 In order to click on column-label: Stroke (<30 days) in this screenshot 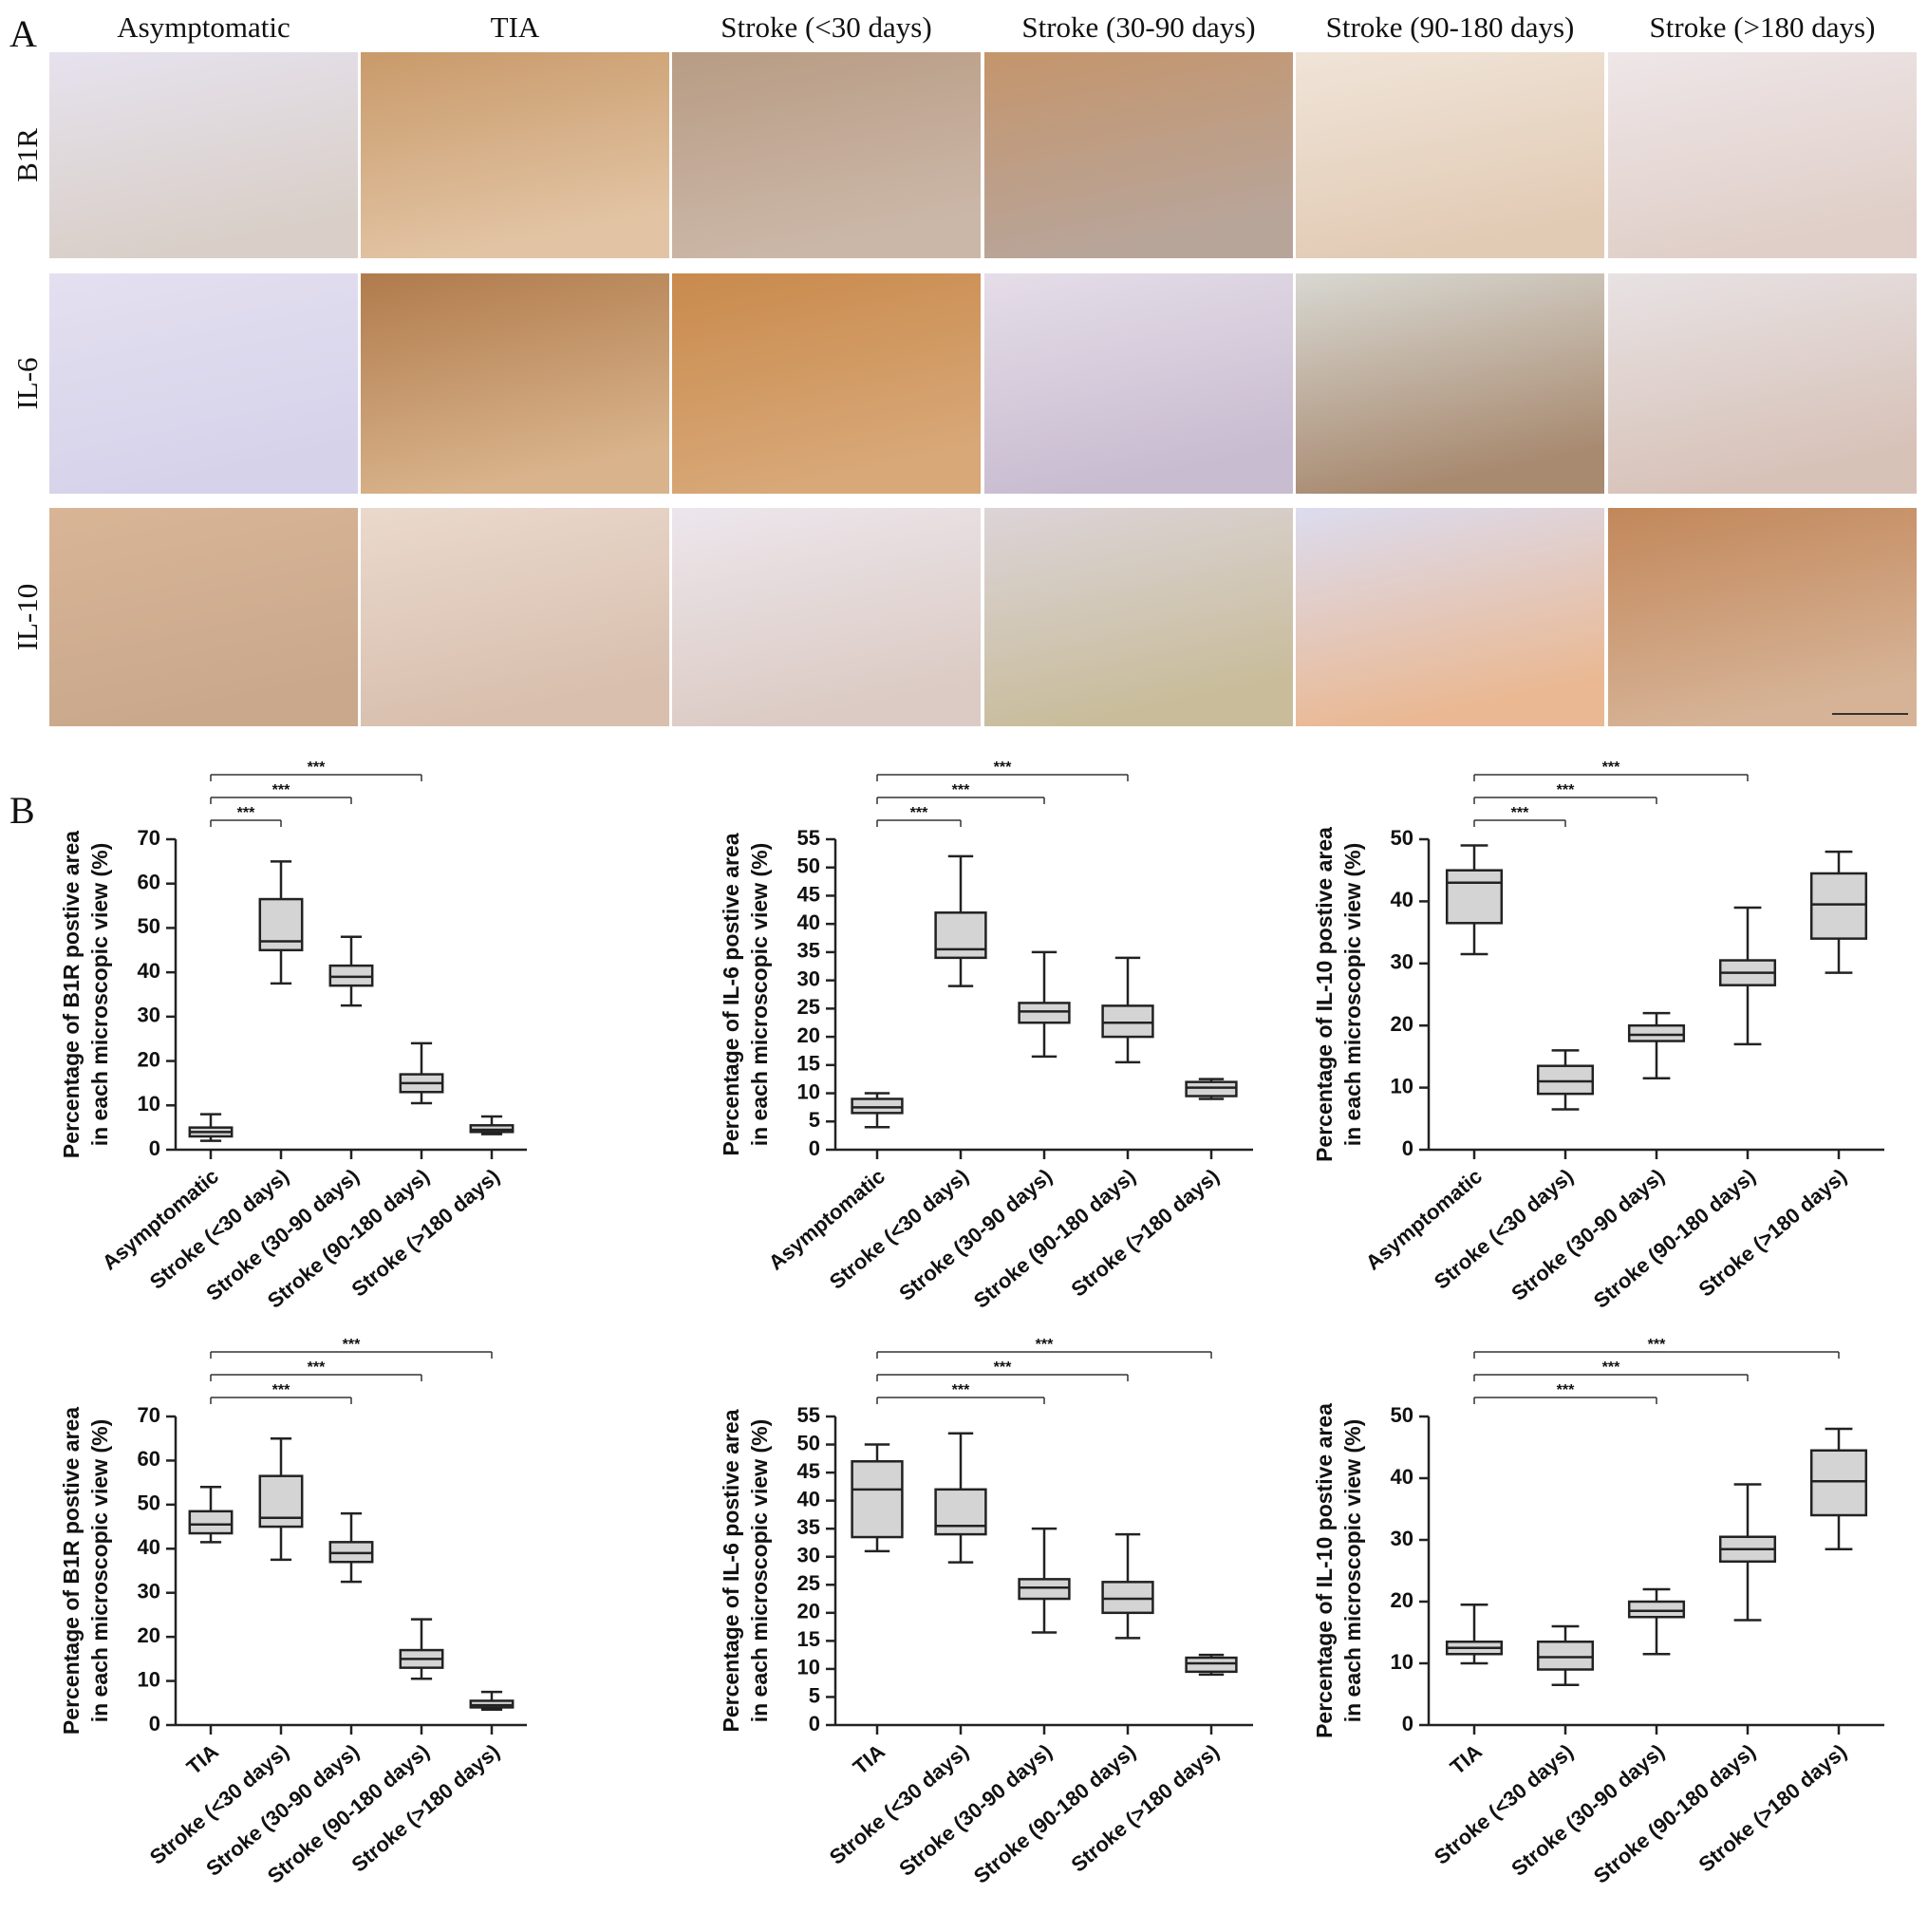, I will do `click(826, 27)`.